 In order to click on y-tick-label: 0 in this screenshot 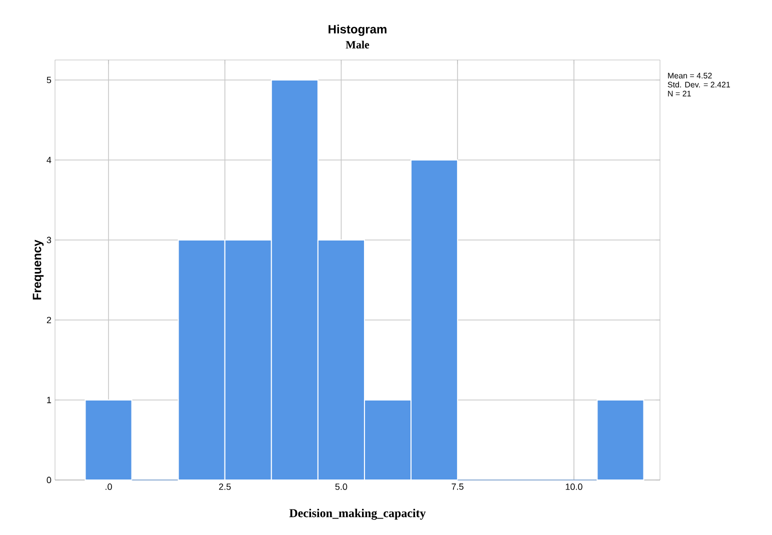, I will do `click(49, 480)`.